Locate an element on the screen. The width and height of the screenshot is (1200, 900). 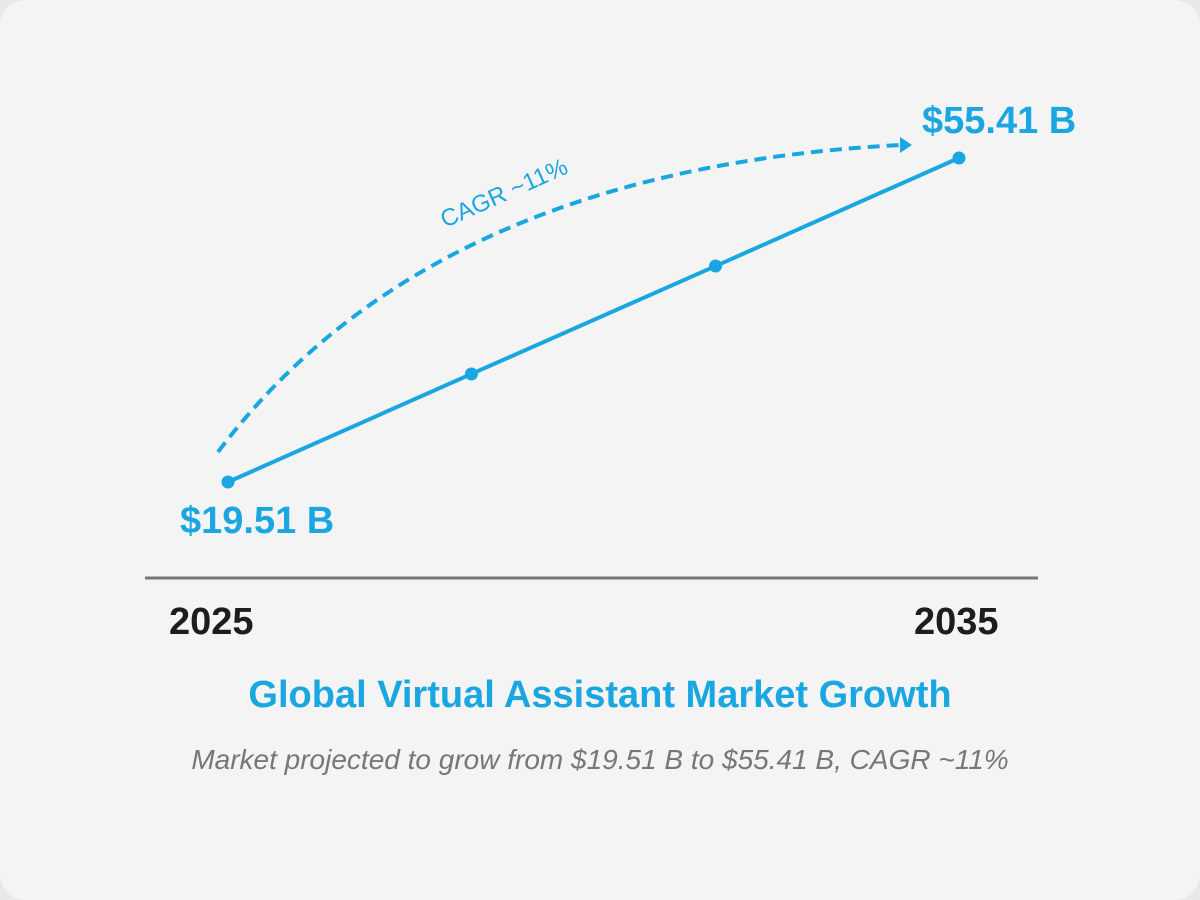
chart-title: Global Virtual Assistant Market Growth is located at coordinates (600, 695).